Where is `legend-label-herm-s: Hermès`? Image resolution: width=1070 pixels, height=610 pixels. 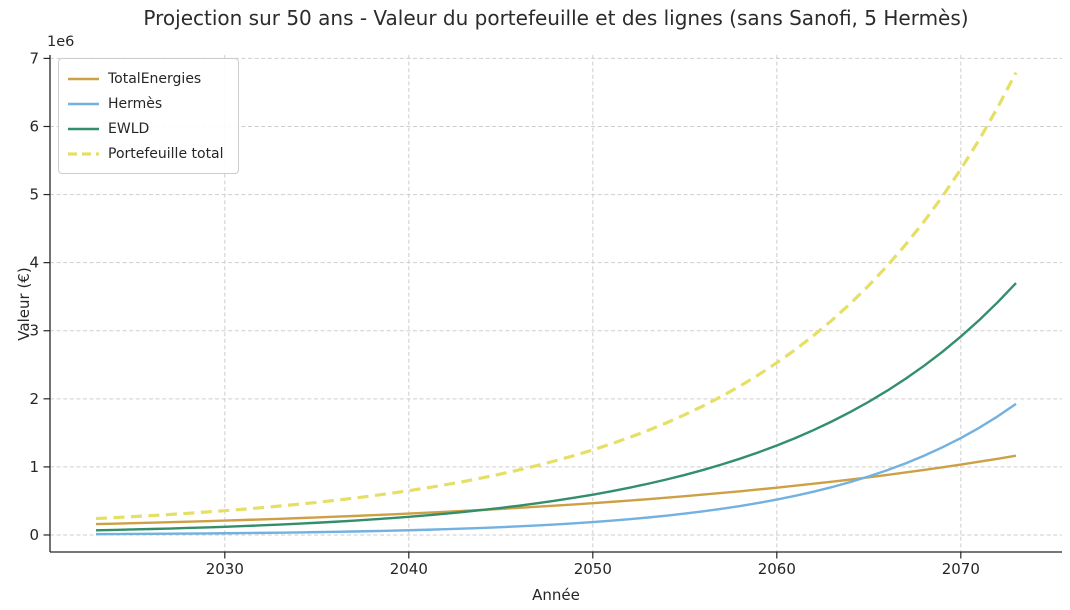
legend-label-herm-s: Hermès is located at coordinates (135, 103).